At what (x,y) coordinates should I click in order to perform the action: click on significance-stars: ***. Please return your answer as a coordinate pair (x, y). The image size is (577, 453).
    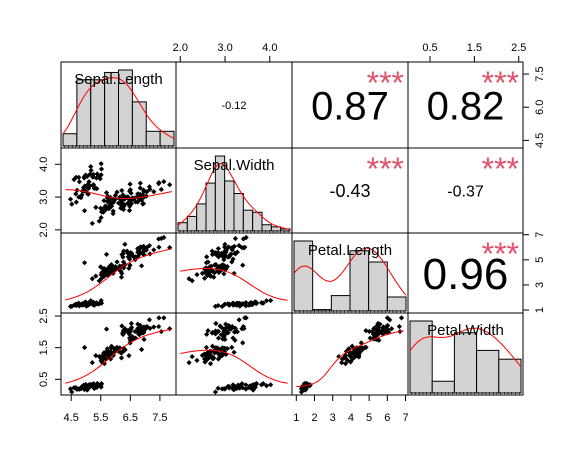
    Looking at the image, I should click on (500, 83).